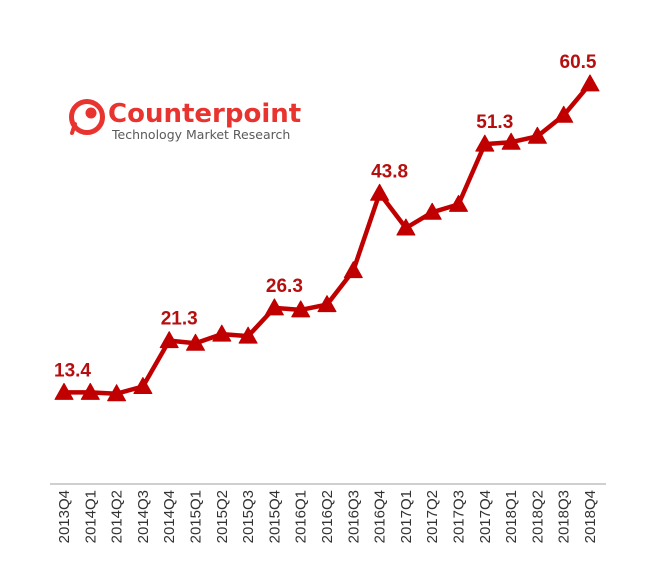 This screenshot has width=656, height=588. I want to click on counterpoint-logo: Counterpoint Technology Market Research, so click(185, 120).